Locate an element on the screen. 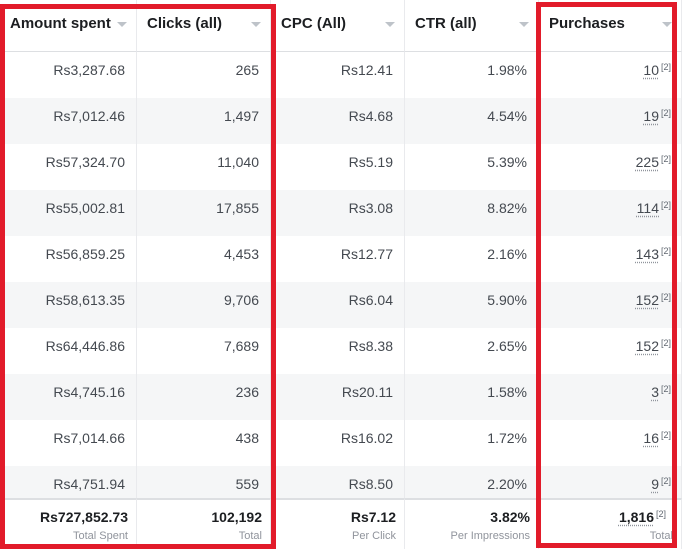 This screenshot has height=549, width=682. column-header: Purchases is located at coordinates (610, 26).